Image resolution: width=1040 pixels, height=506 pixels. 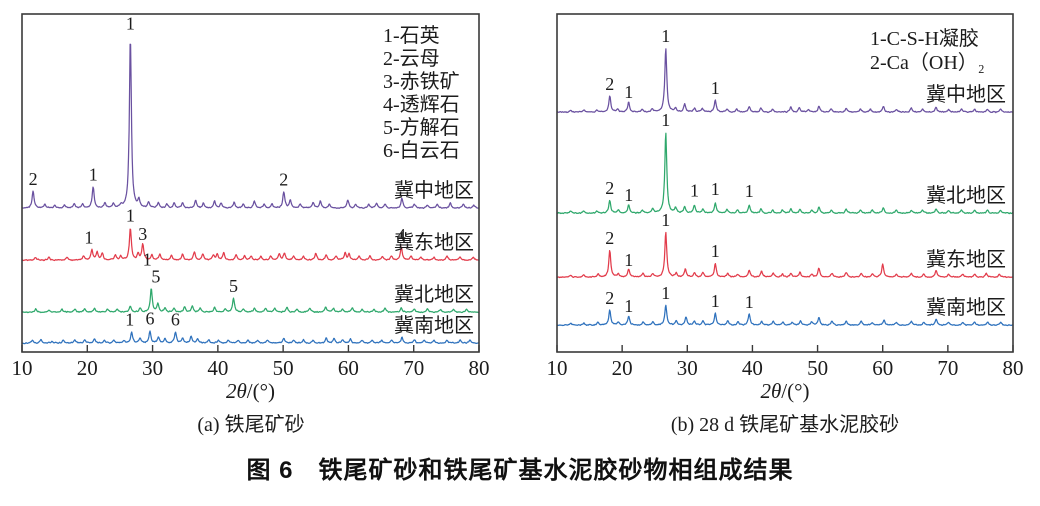 What do you see at coordinates (924, 38) in the screenshot?
I see `legend-item: 1-C-S-H凝胶` at bounding box center [924, 38].